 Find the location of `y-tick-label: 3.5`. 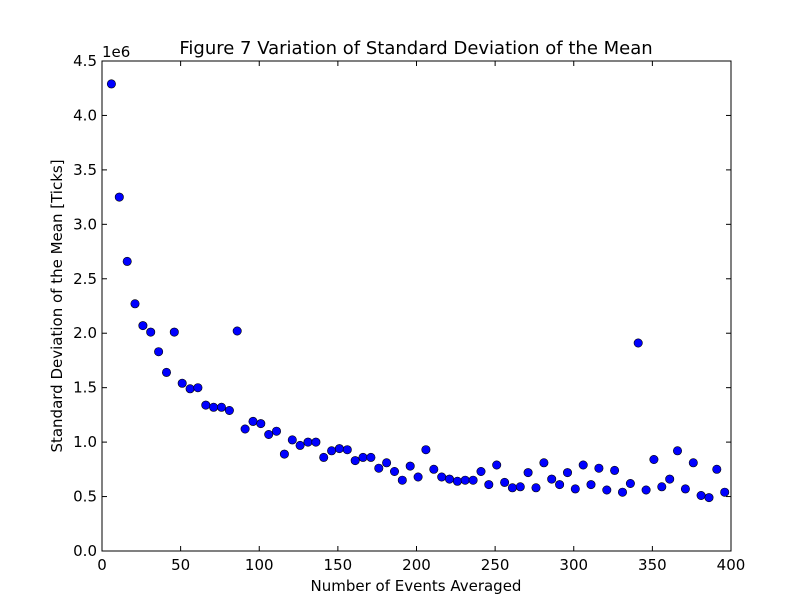

y-tick-label: 3.5 is located at coordinates (85, 170).